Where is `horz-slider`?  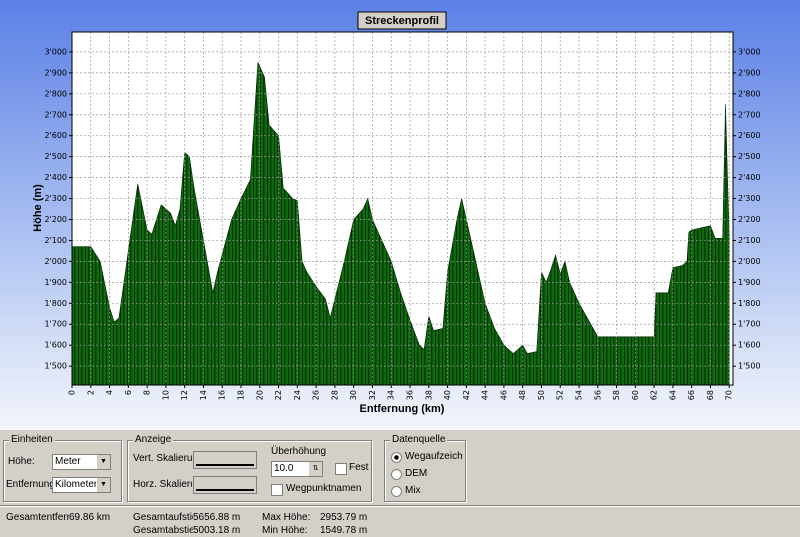
horz-slider is located at coordinates (225, 485).